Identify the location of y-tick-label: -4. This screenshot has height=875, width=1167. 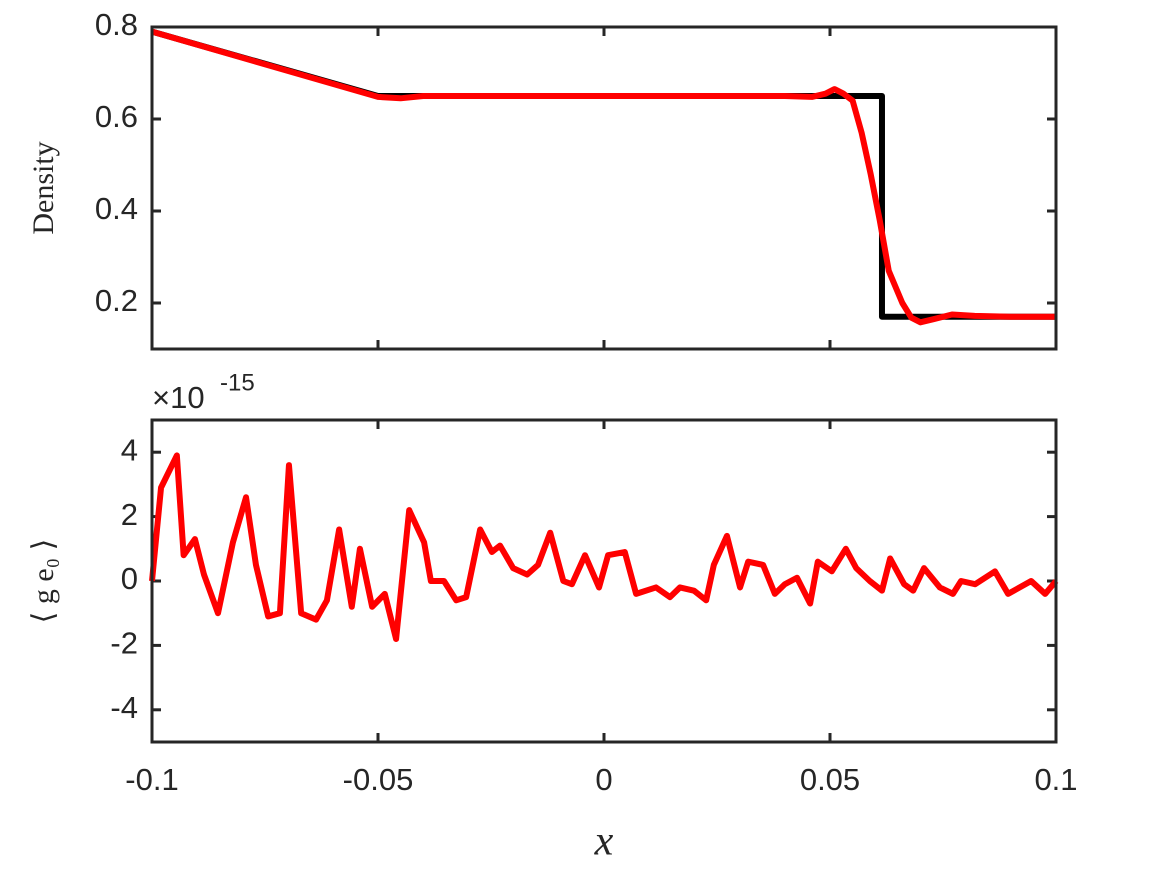
(124, 707).